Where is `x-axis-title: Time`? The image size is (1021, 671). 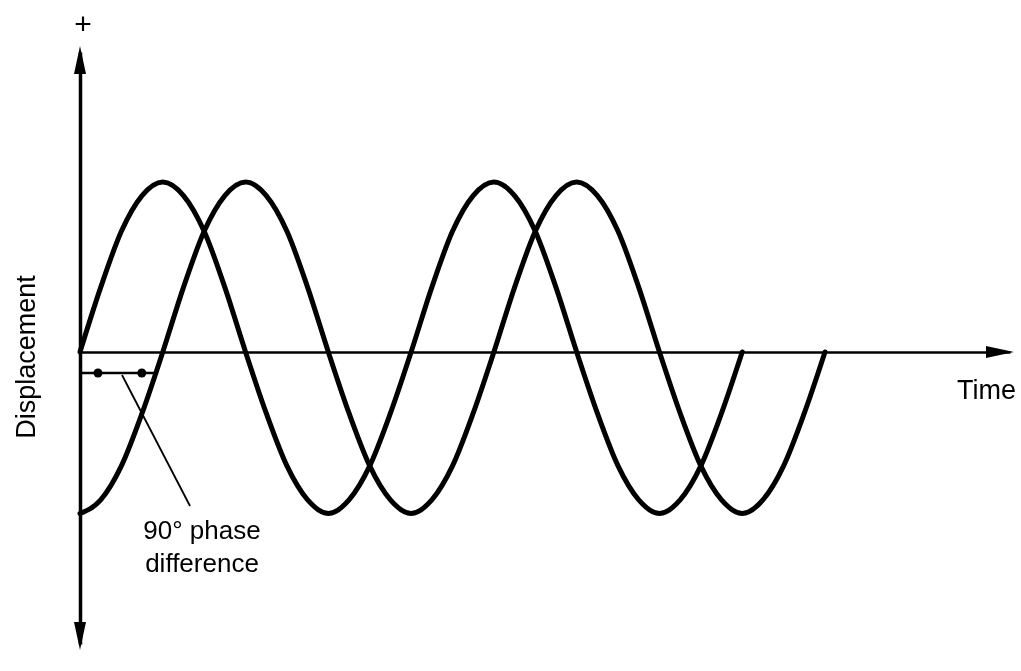
x-axis-title: Time is located at coordinates (986, 390).